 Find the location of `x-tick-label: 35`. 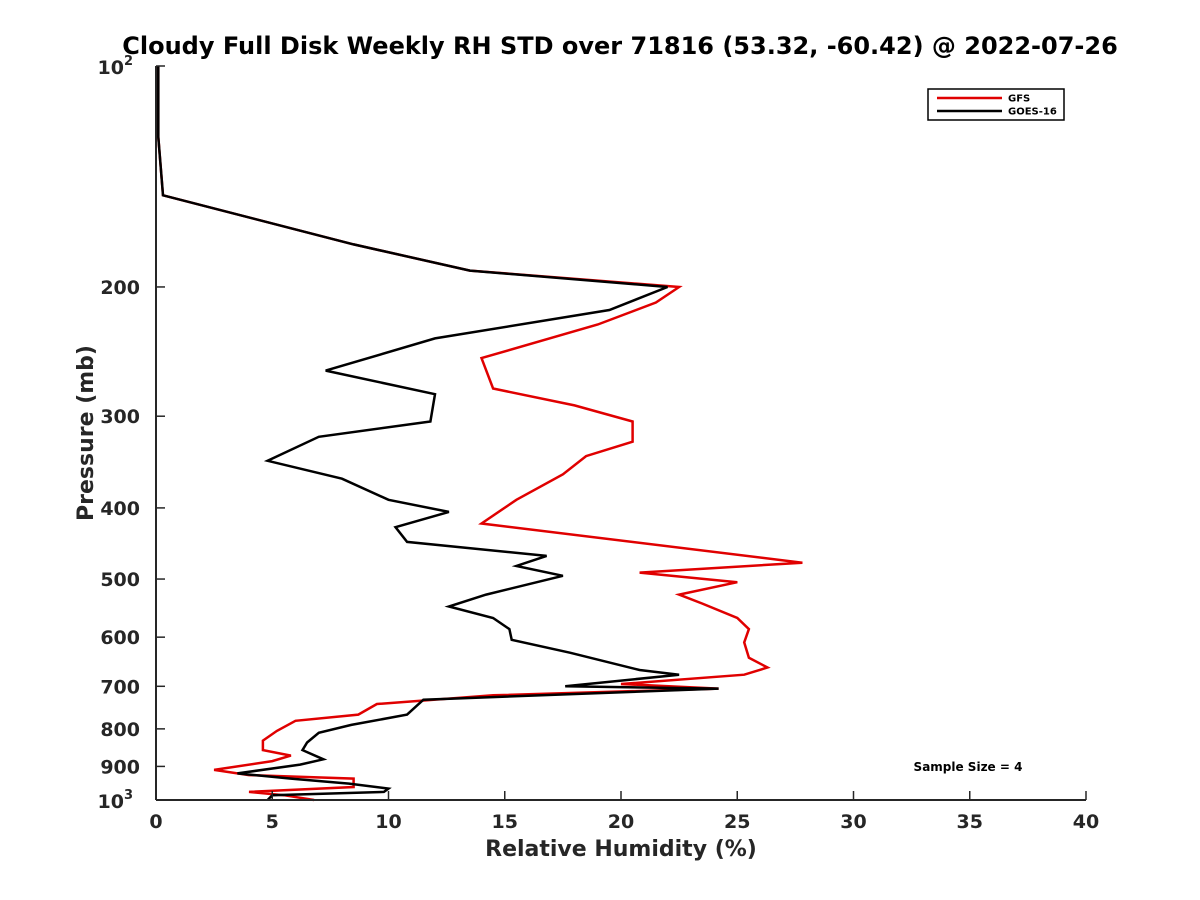

x-tick-label: 35 is located at coordinates (970, 822).